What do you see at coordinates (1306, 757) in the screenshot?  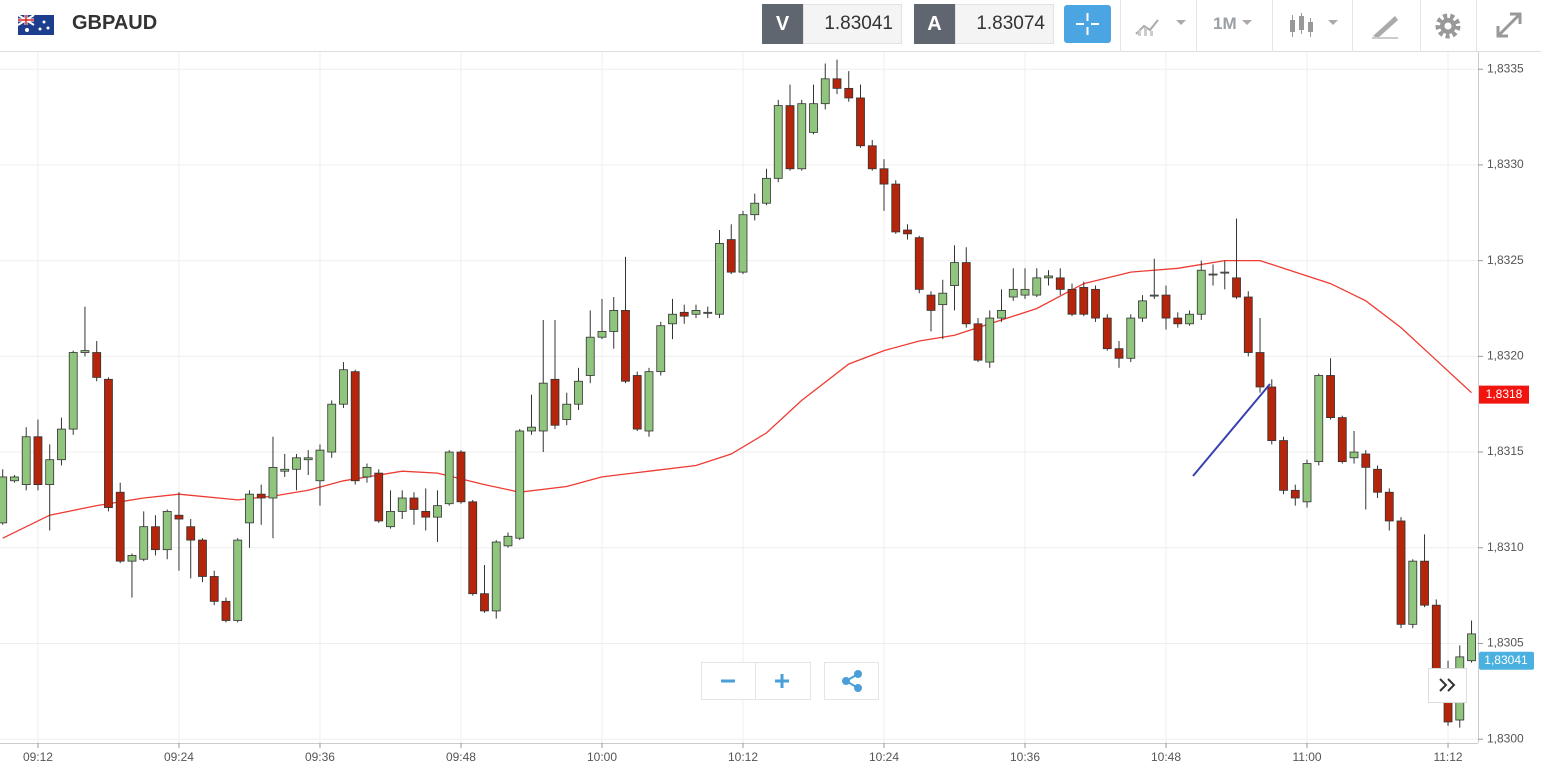 I see `x-tick-label: 11:00` at bounding box center [1306, 757].